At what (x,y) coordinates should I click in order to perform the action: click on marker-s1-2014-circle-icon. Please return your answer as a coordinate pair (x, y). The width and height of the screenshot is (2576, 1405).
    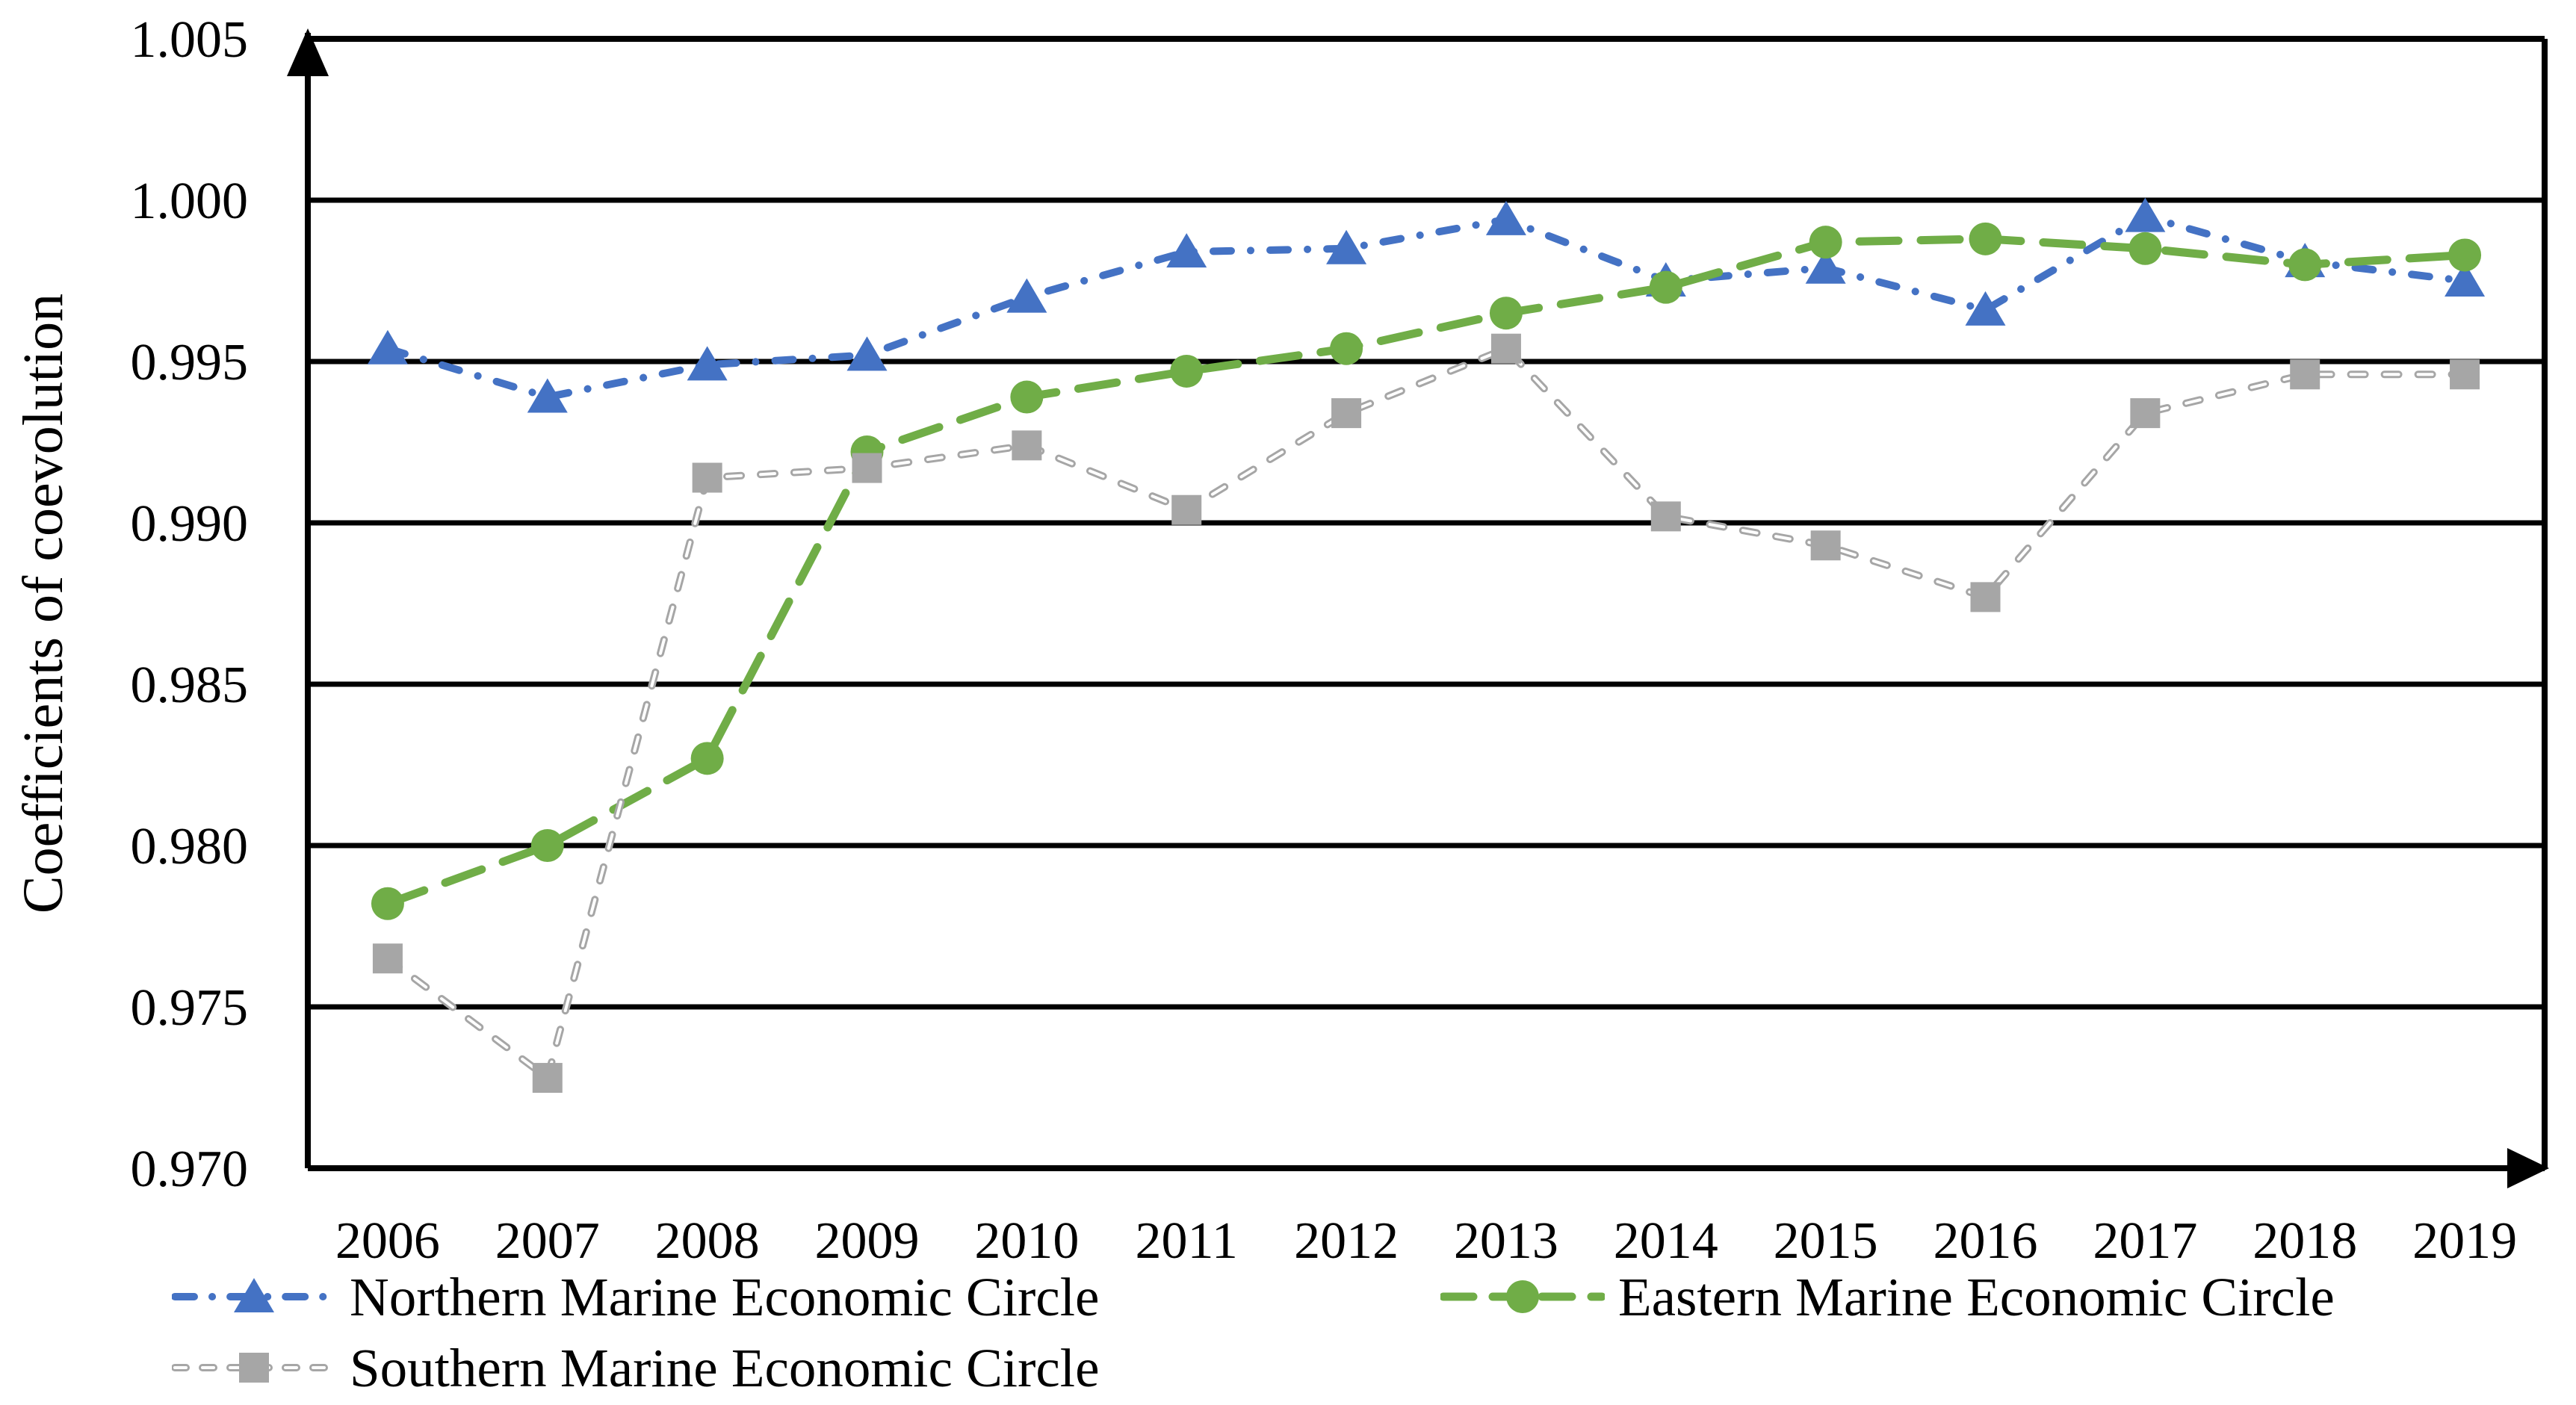
    Looking at the image, I should click on (1665, 287).